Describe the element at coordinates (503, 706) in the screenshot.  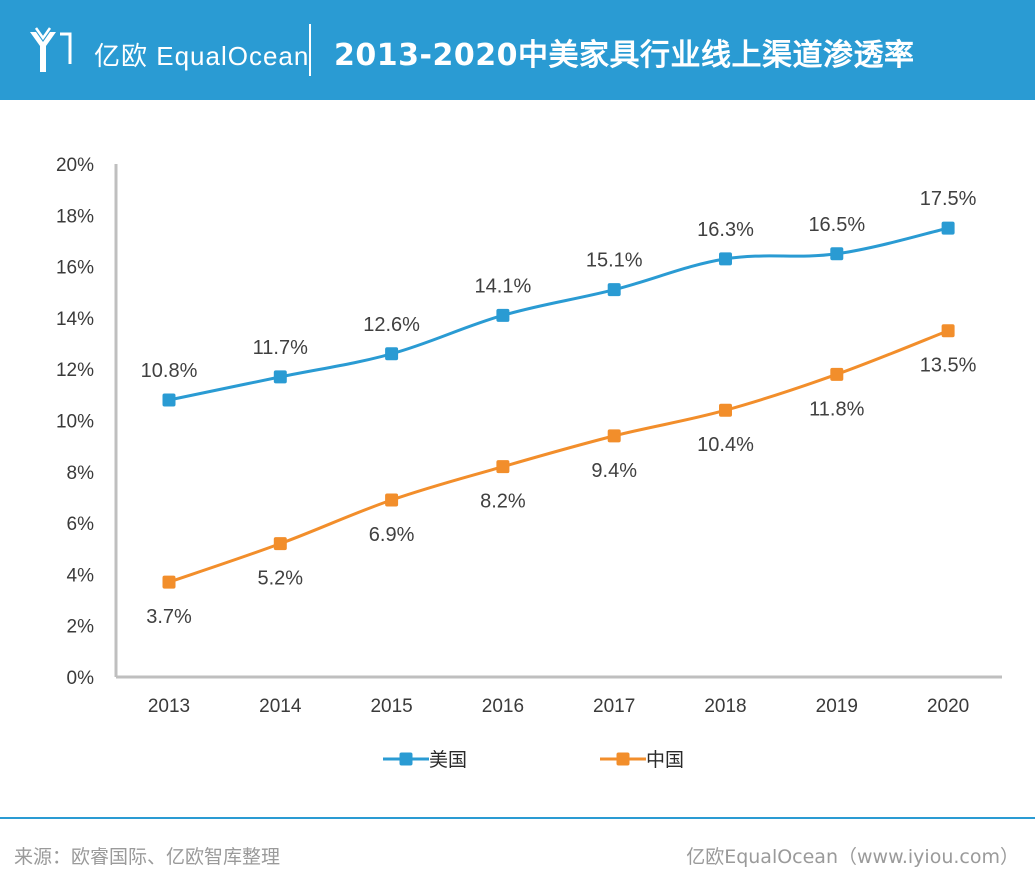
I see `x-tick-label: 2016` at that location.